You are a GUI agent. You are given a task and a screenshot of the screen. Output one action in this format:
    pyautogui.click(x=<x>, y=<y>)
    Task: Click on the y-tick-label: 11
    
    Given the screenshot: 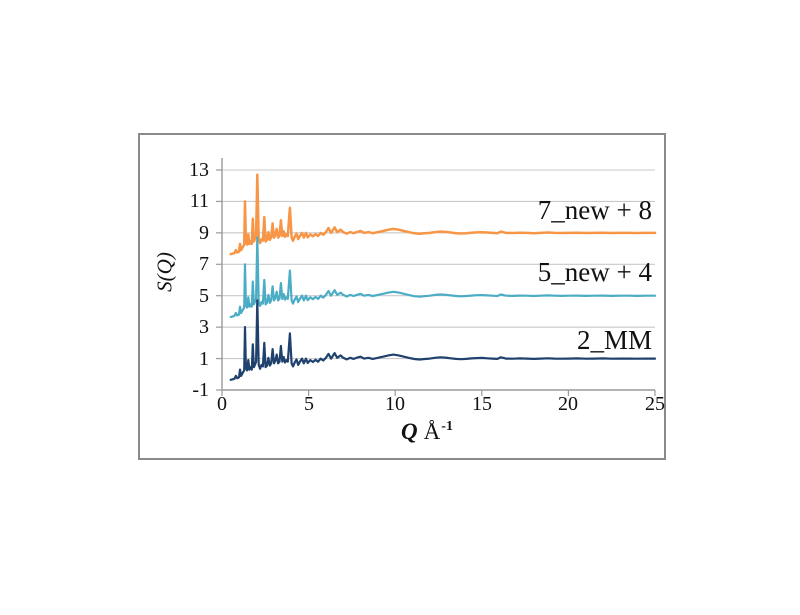 What is the action you would take?
    pyautogui.click(x=199, y=201)
    